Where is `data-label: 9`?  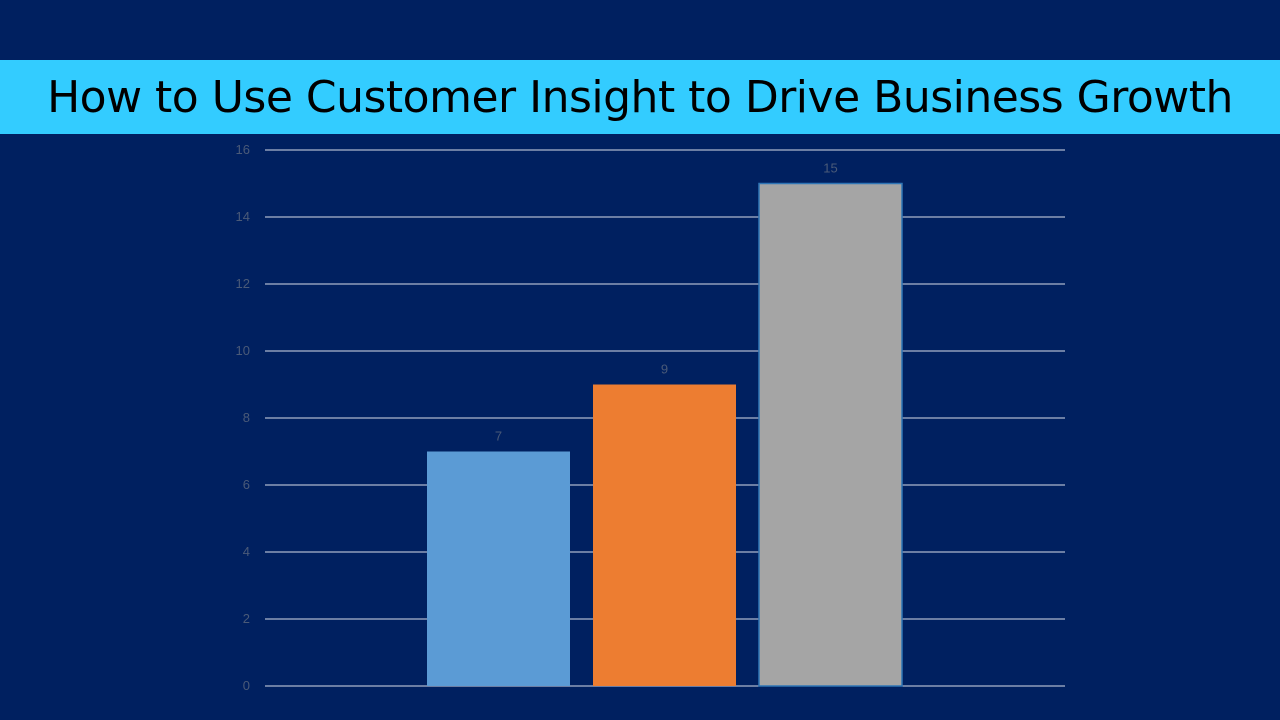
data-label: 9 is located at coordinates (664, 369).